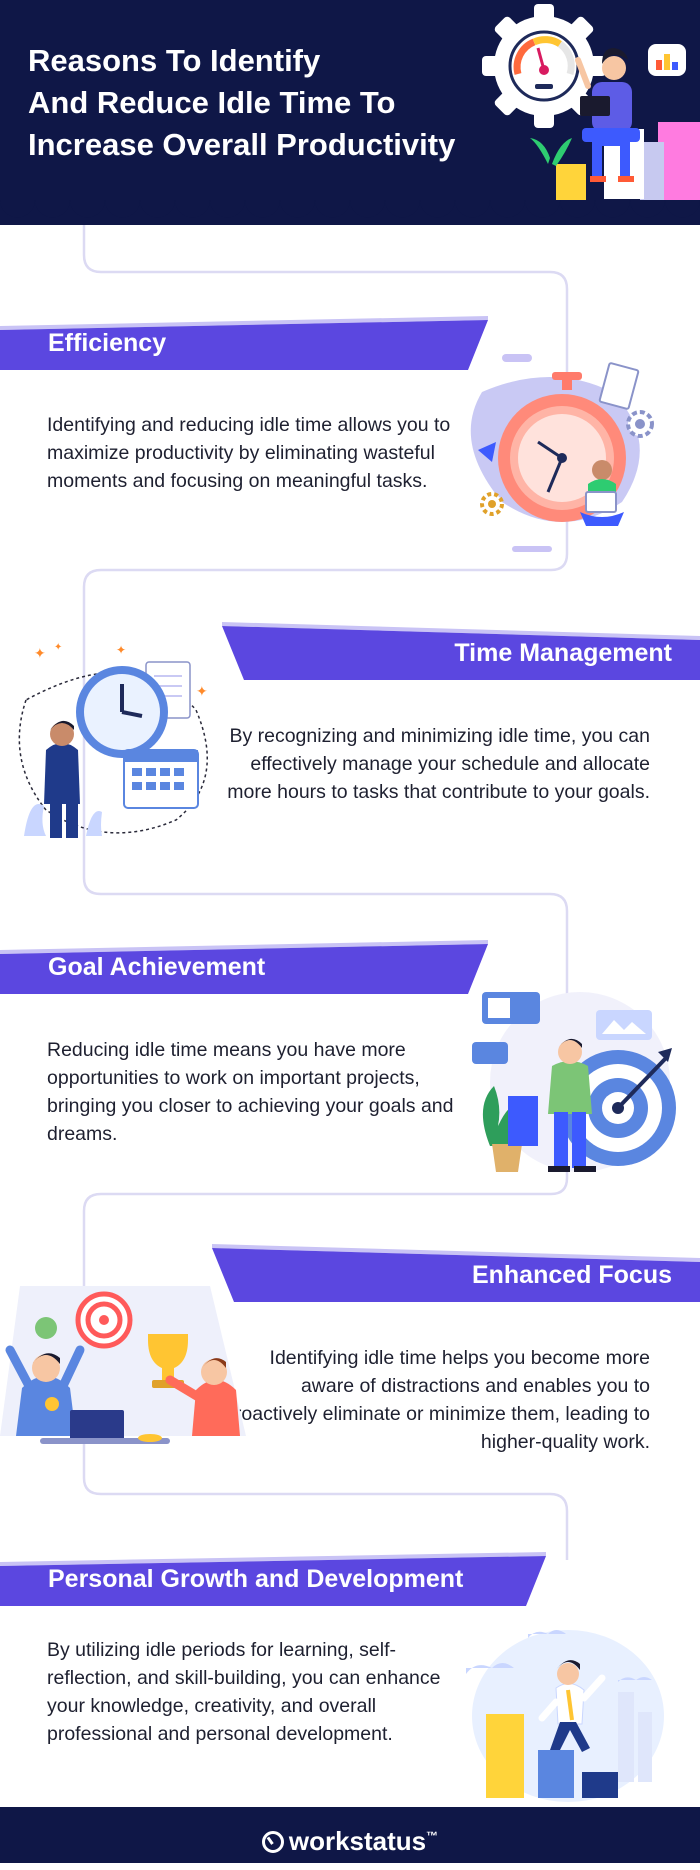 This screenshot has width=700, height=1870. I want to click on title-line-3: Increase Overall Productivity, so click(242, 144).